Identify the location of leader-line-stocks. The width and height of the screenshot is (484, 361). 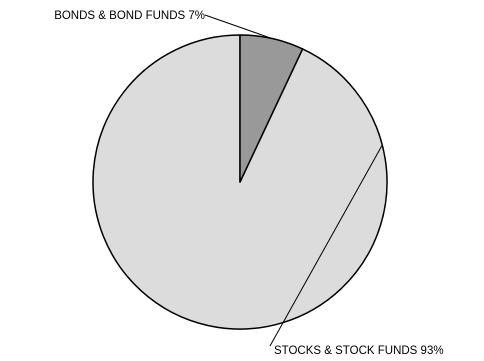
(326, 245).